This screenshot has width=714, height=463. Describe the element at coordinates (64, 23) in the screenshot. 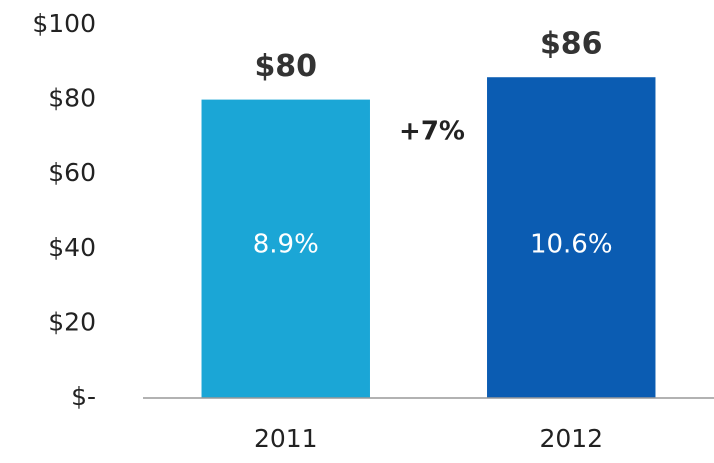

I see `y-tick-label: $100` at that location.